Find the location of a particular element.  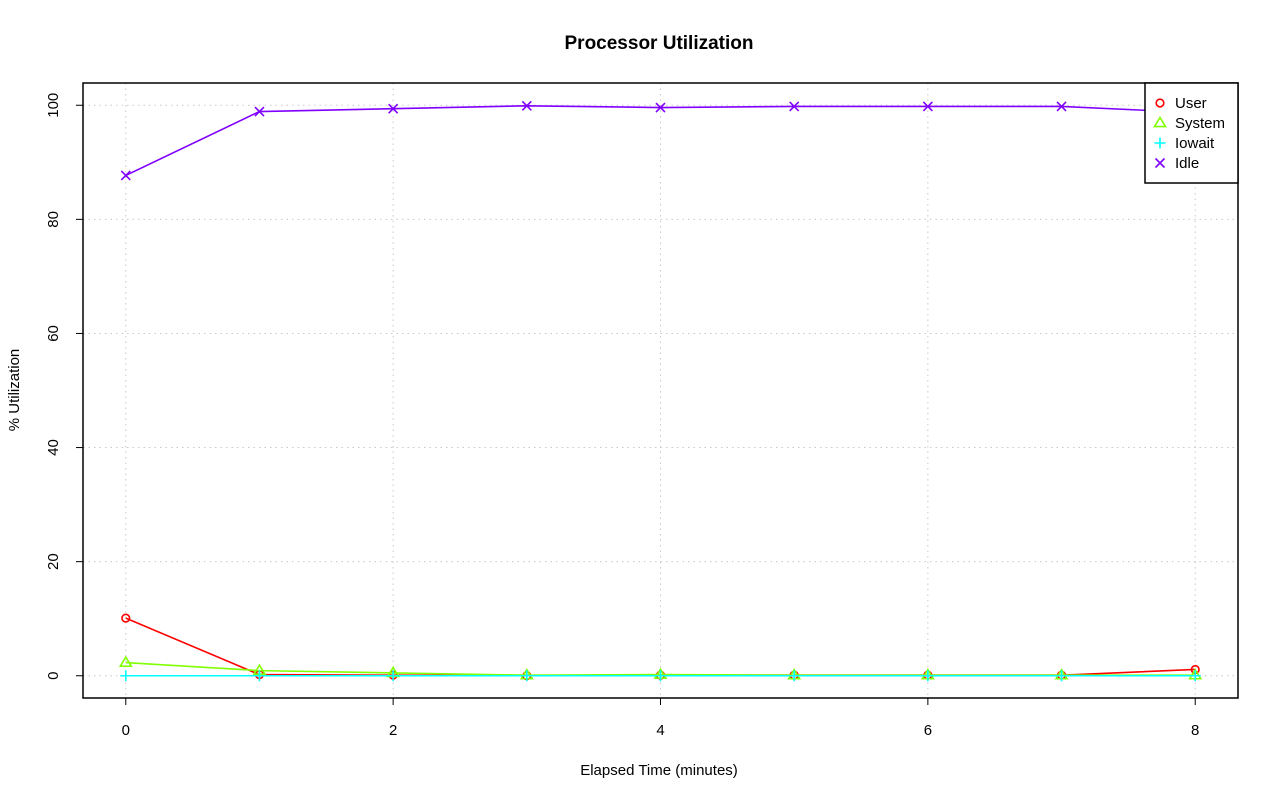

legend-item-user: User is located at coordinates (1181, 103).